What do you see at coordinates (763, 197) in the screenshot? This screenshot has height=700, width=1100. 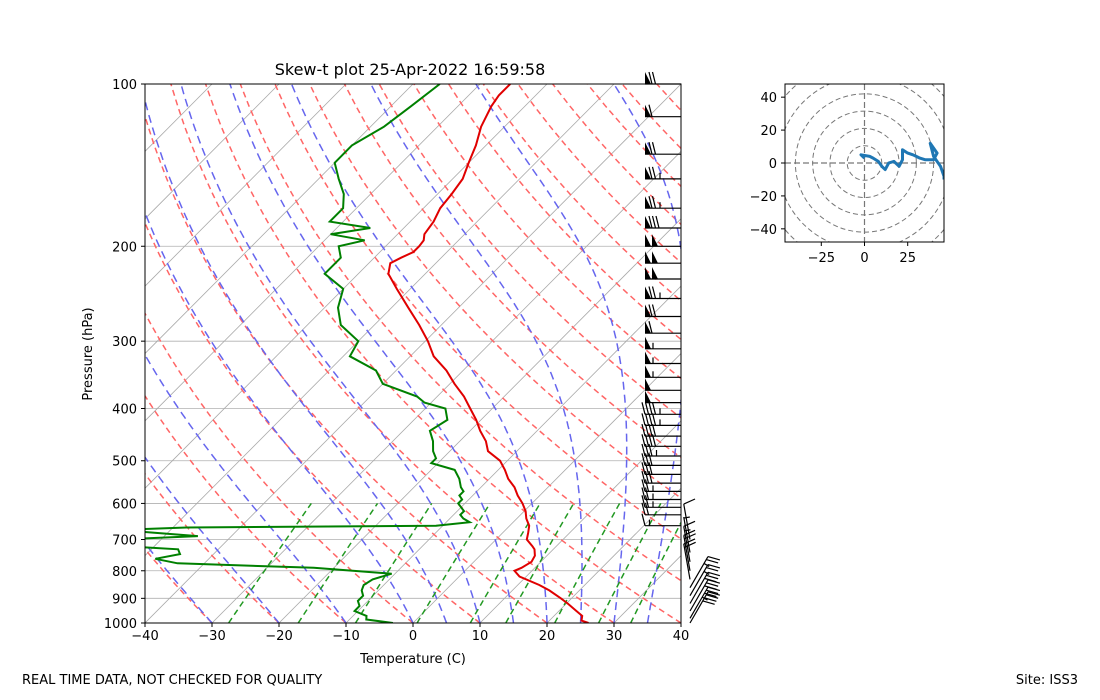 I see `hodo-y-tick-label: −20` at bounding box center [763, 197].